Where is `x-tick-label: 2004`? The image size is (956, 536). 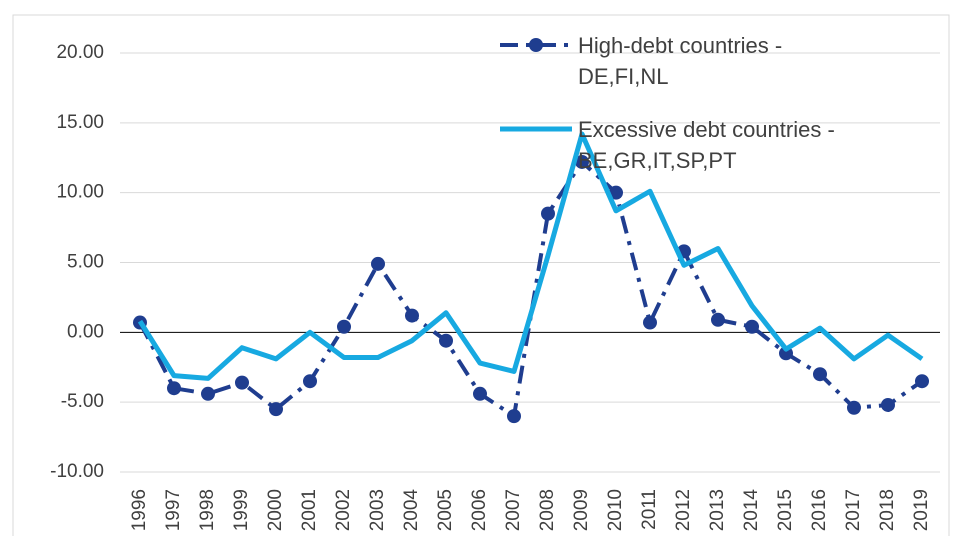
x-tick-label: 2004 is located at coordinates (411, 510).